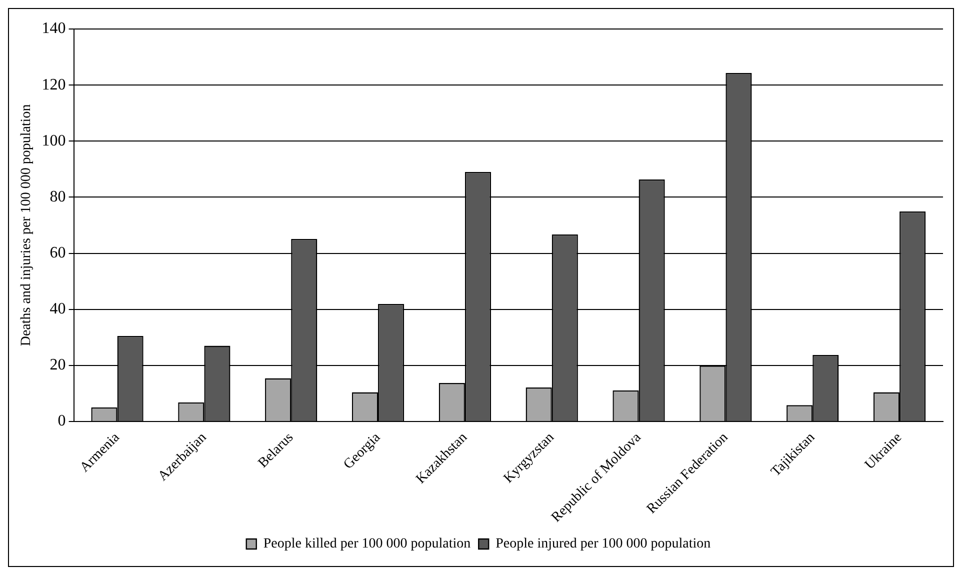  Describe the element at coordinates (62, 421) in the screenshot. I see `y-tick-label: 0` at that location.